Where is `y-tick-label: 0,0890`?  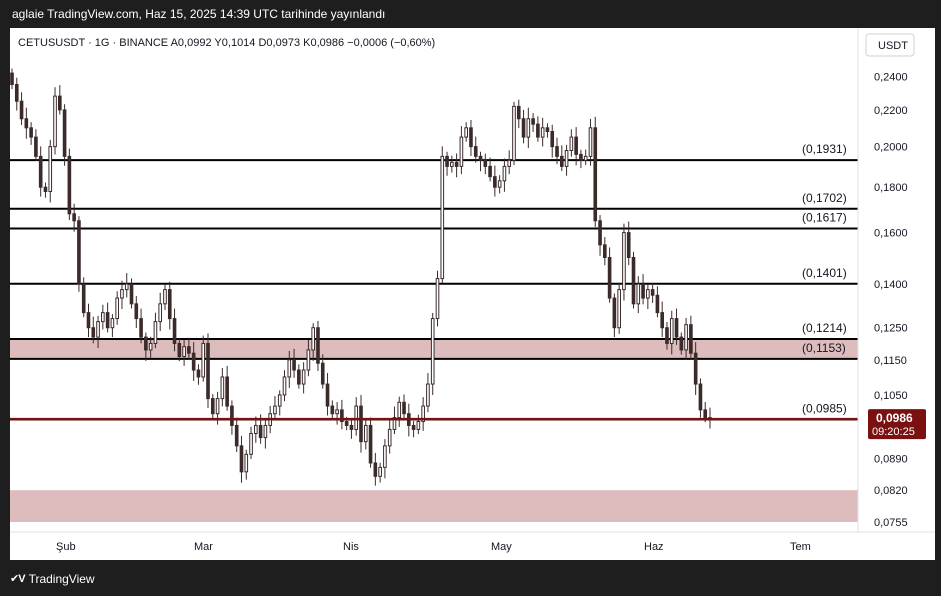 y-tick-label: 0,0890 is located at coordinates (891, 460).